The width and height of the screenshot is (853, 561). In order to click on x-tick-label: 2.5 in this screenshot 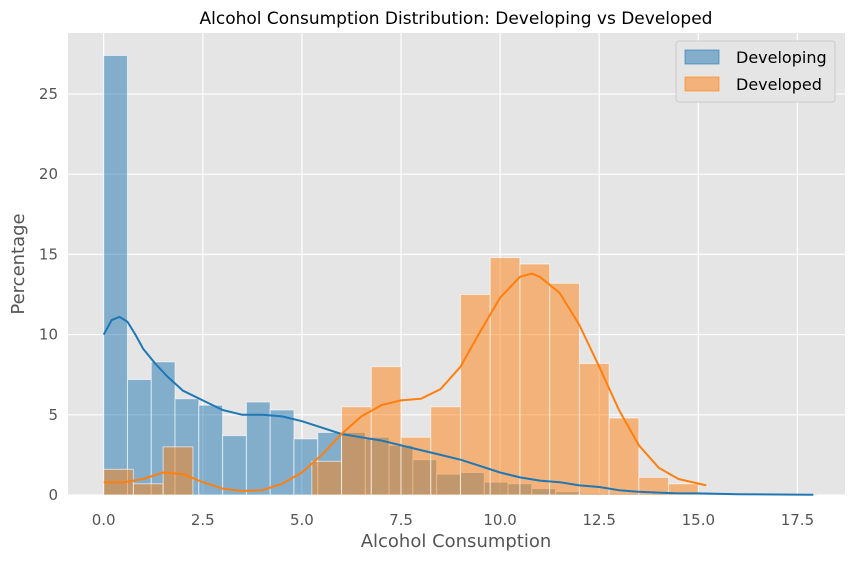, I will do `click(203, 520)`.